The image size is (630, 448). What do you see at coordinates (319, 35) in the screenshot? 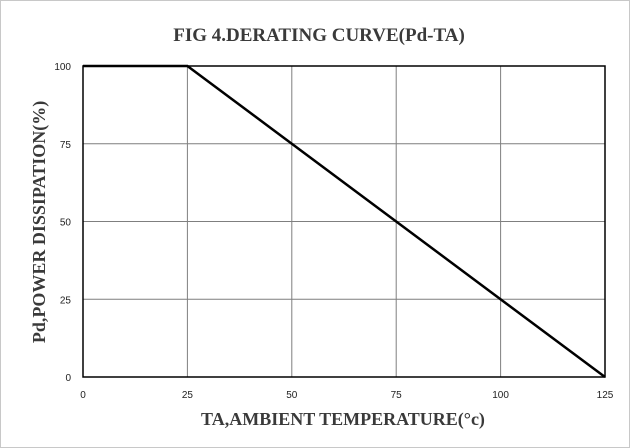
I see `chart-title: FIG 4.DERATING CURVE(Pd-TA)` at bounding box center [319, 35].